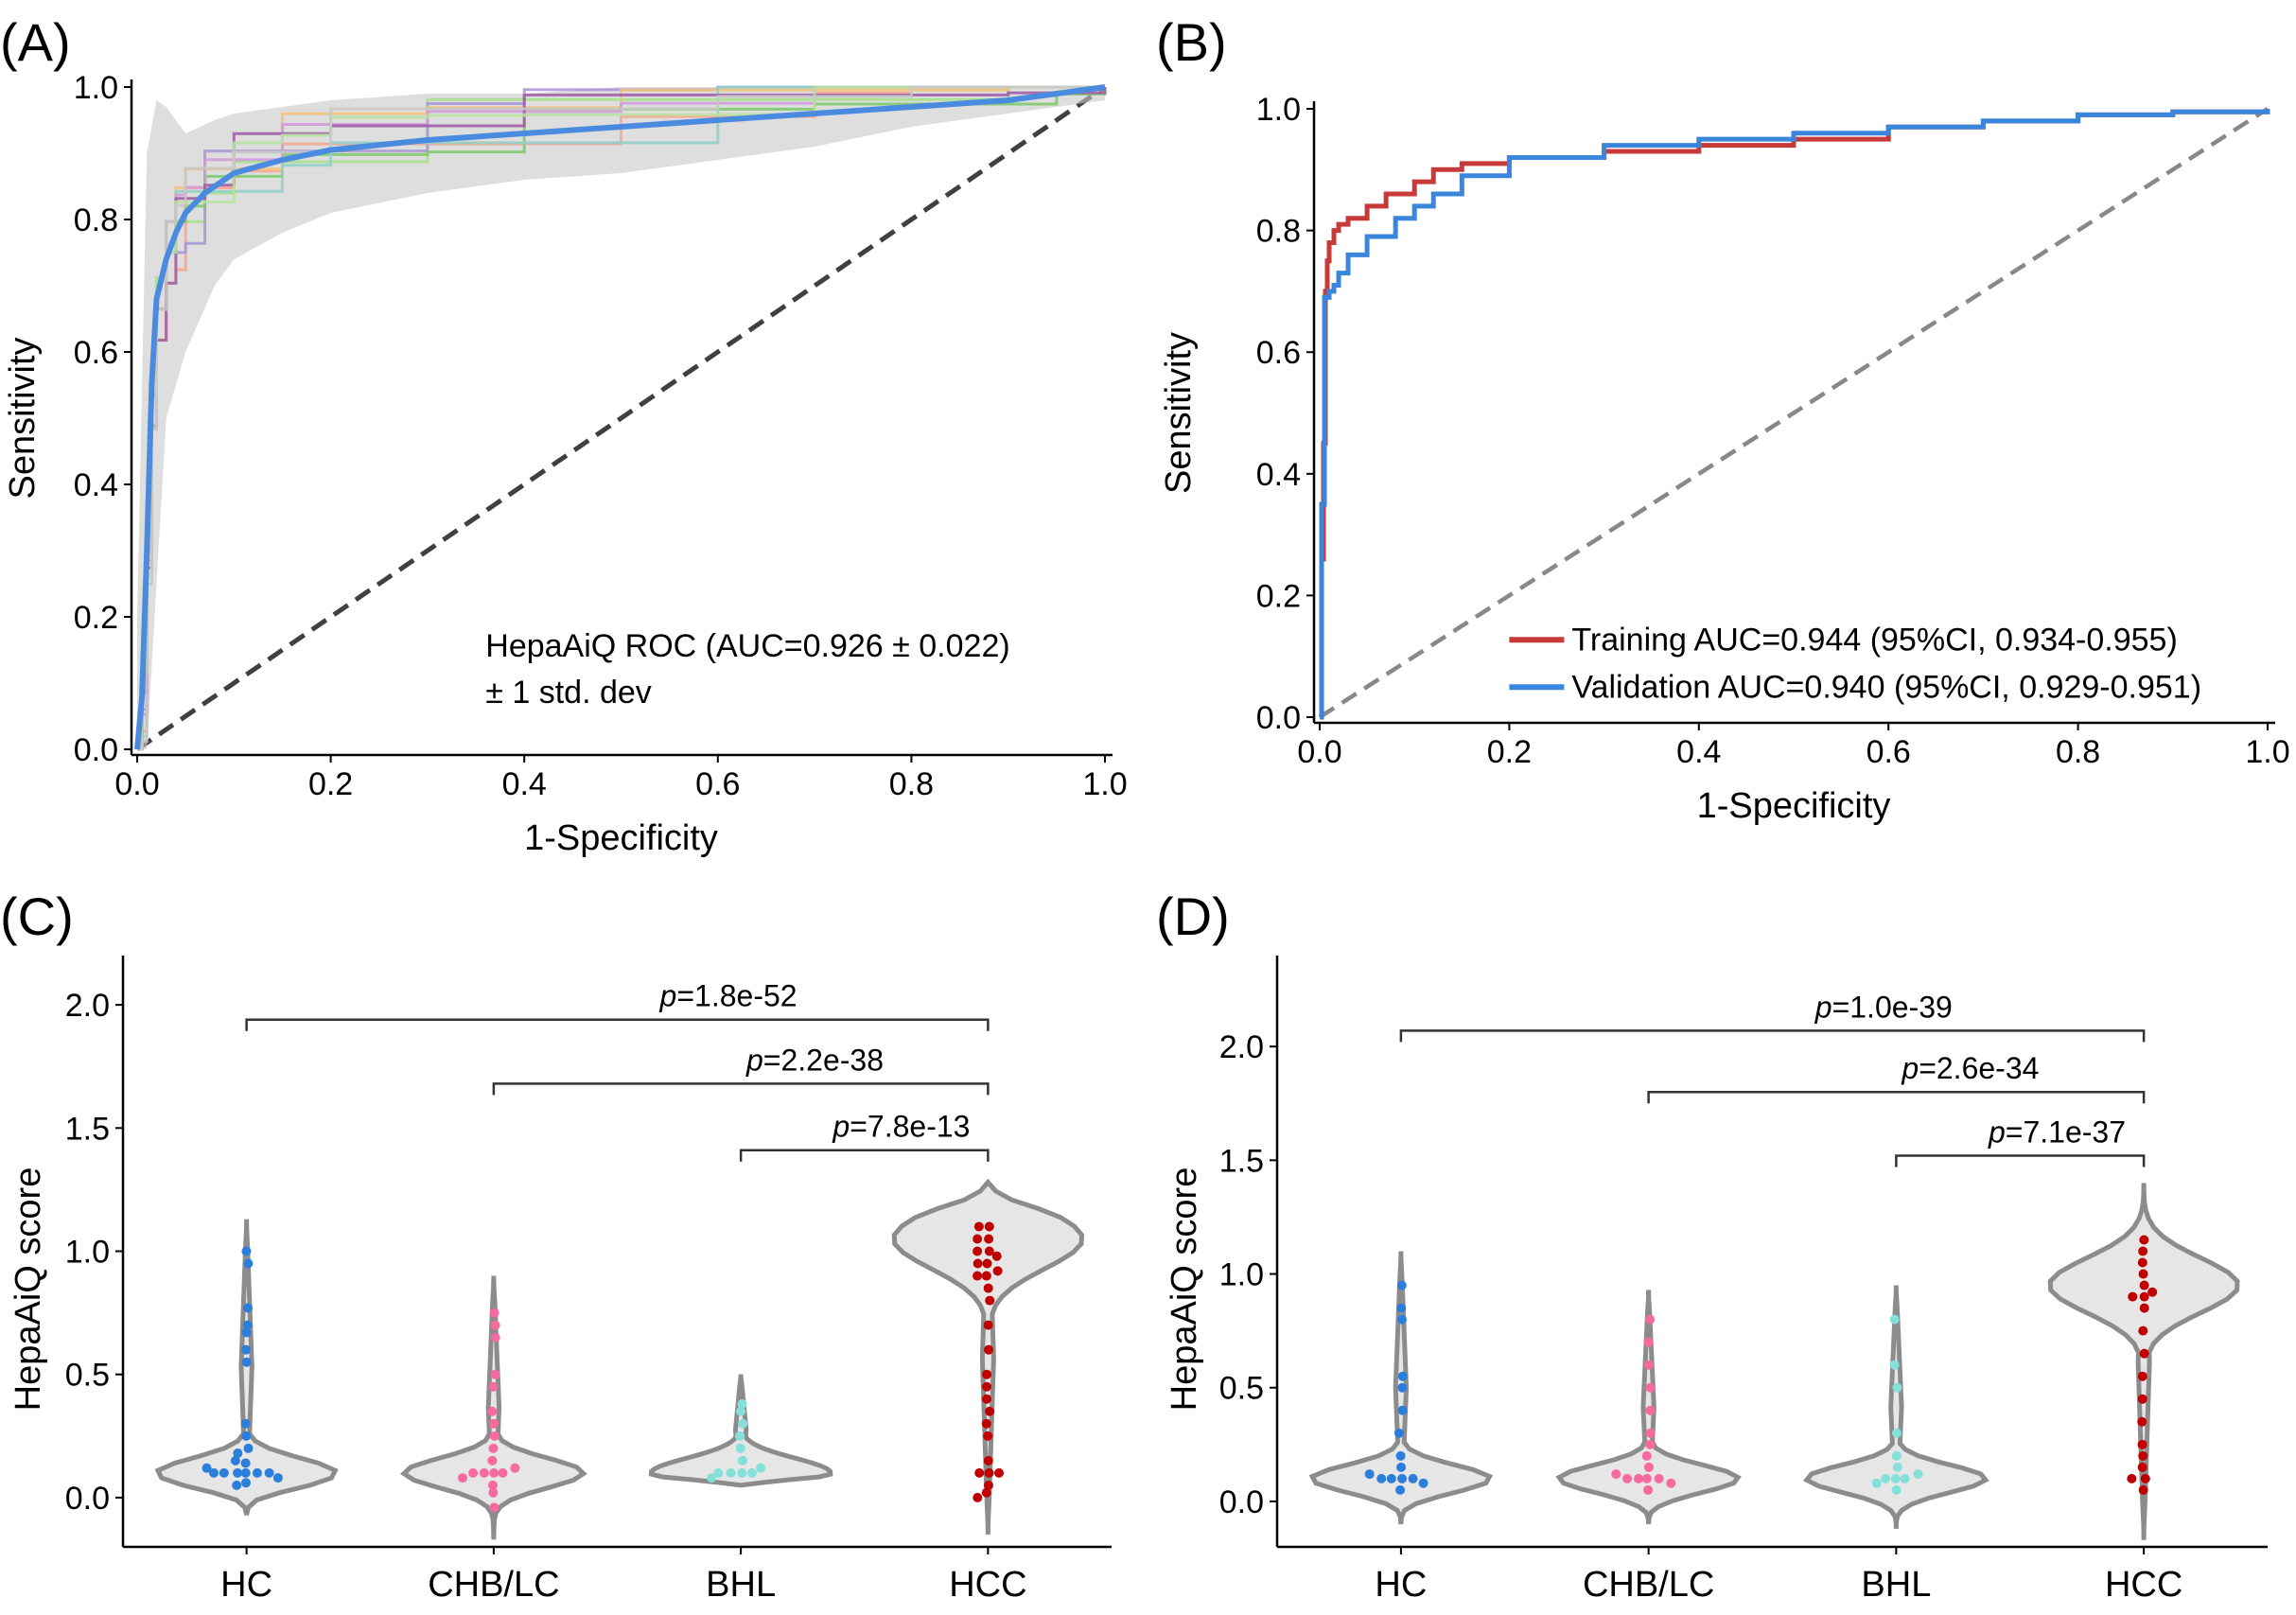  Describe the element at coordinates (1794, 806) in the screenshot. I see `x-axis-title: 1-Specificity` at that location.